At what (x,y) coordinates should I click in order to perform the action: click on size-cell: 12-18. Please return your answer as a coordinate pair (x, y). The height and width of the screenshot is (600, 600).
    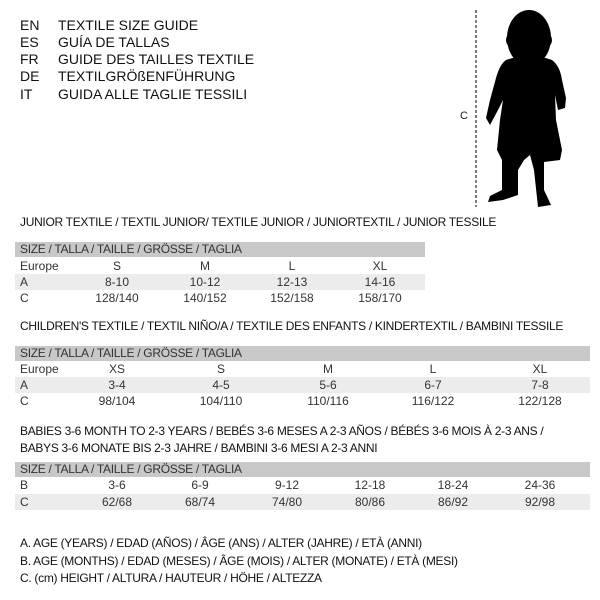
    Looking at the image, I should click on (370, 485).